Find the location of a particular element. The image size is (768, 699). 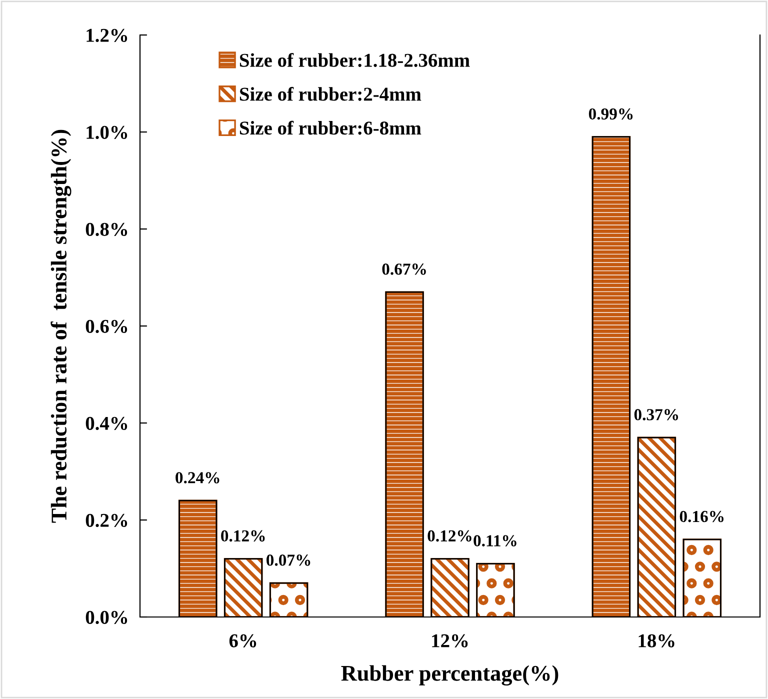

y-tick-label: 0.8% is located at coordinates (107, 229).